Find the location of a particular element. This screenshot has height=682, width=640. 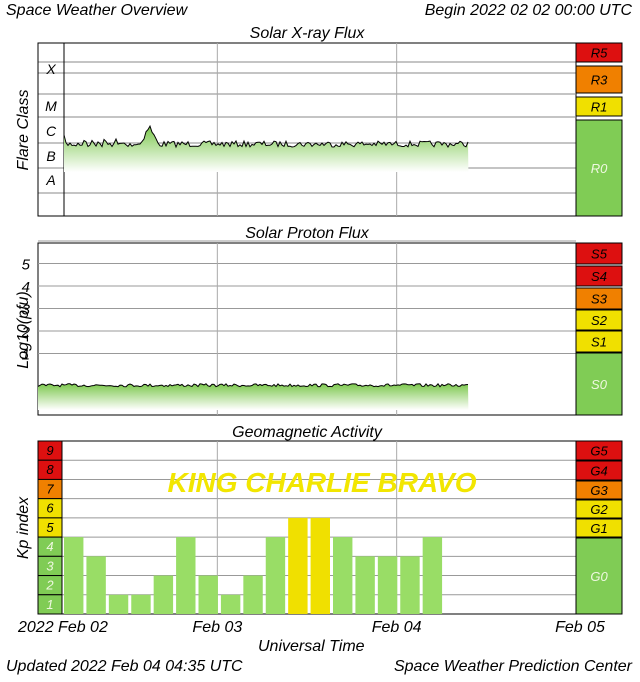

xray-scale-label-R0: R0 is located at coordinates (599, 168).